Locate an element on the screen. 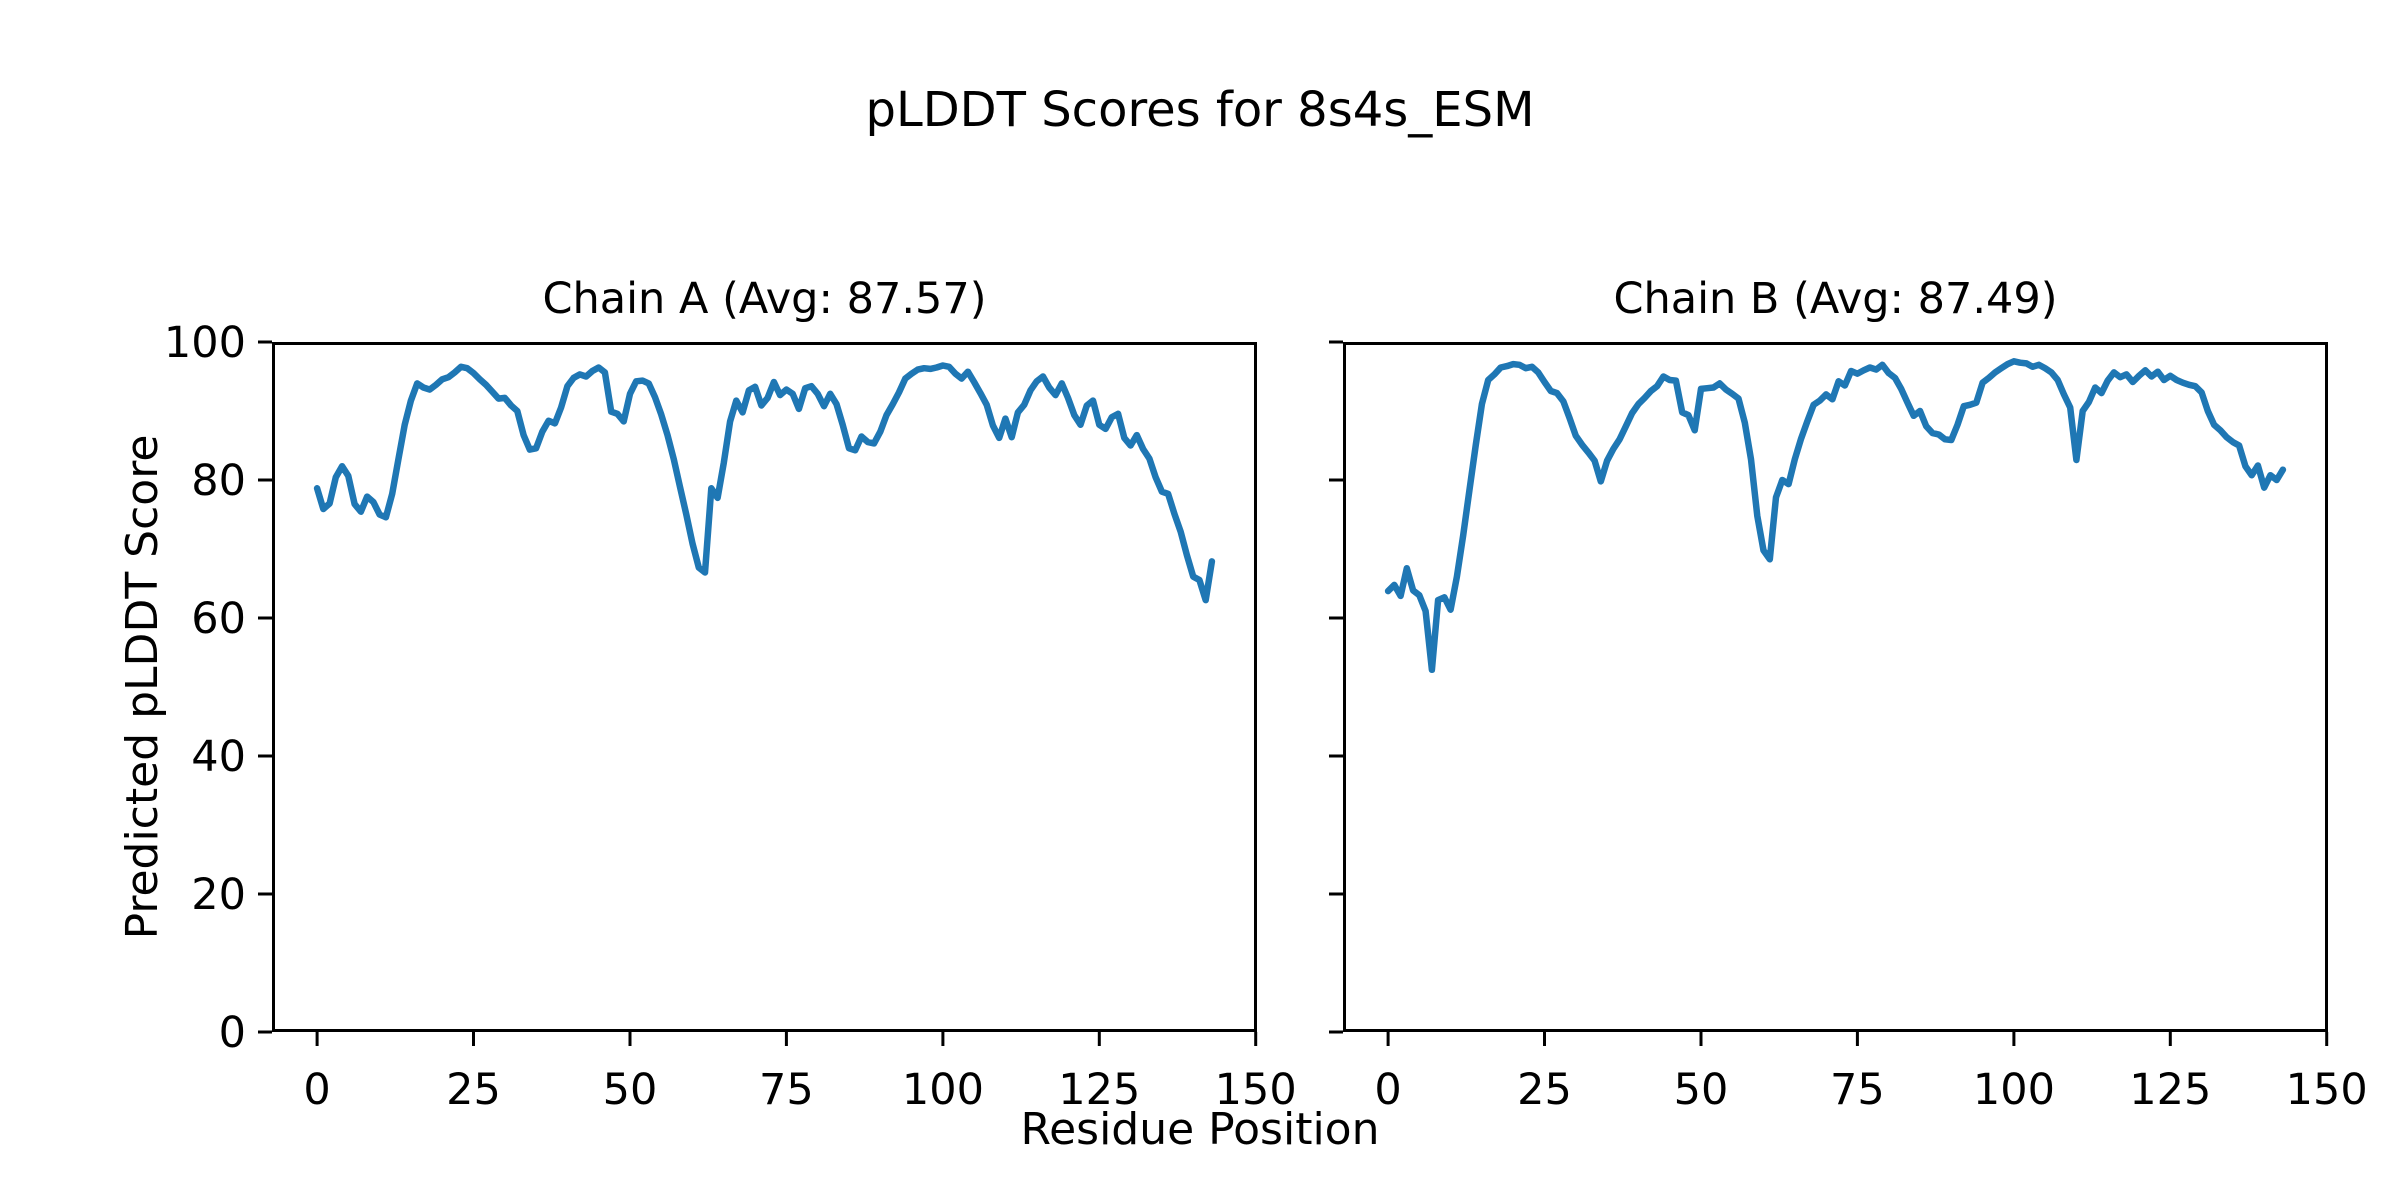 The width and height of the screenshot is (2400, 1200). y-tick-label: 100 is located at coordinates (205, 343).